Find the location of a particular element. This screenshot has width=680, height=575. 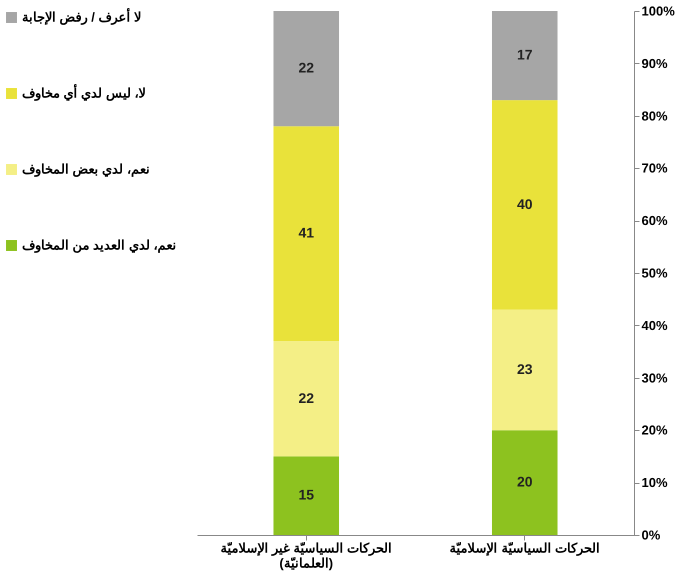

data-label: 15 is located at coordinates (306, 494).